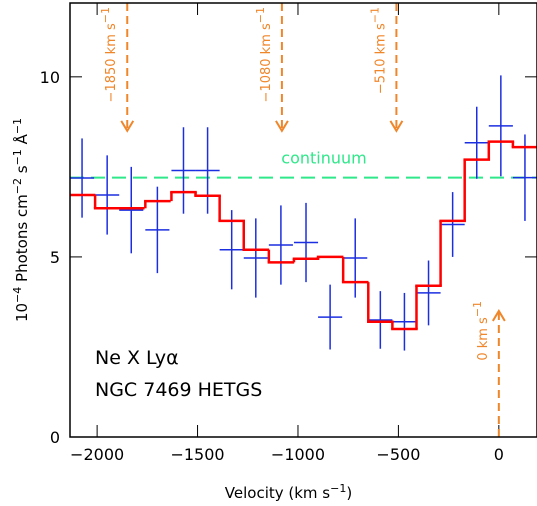 Image resolution: width=537 pixels, height=506 pixels. What do you see at coordinates (50, 77) in the screenshot?
I see `y-tick-label: 10` at bounding box center [50, 77].